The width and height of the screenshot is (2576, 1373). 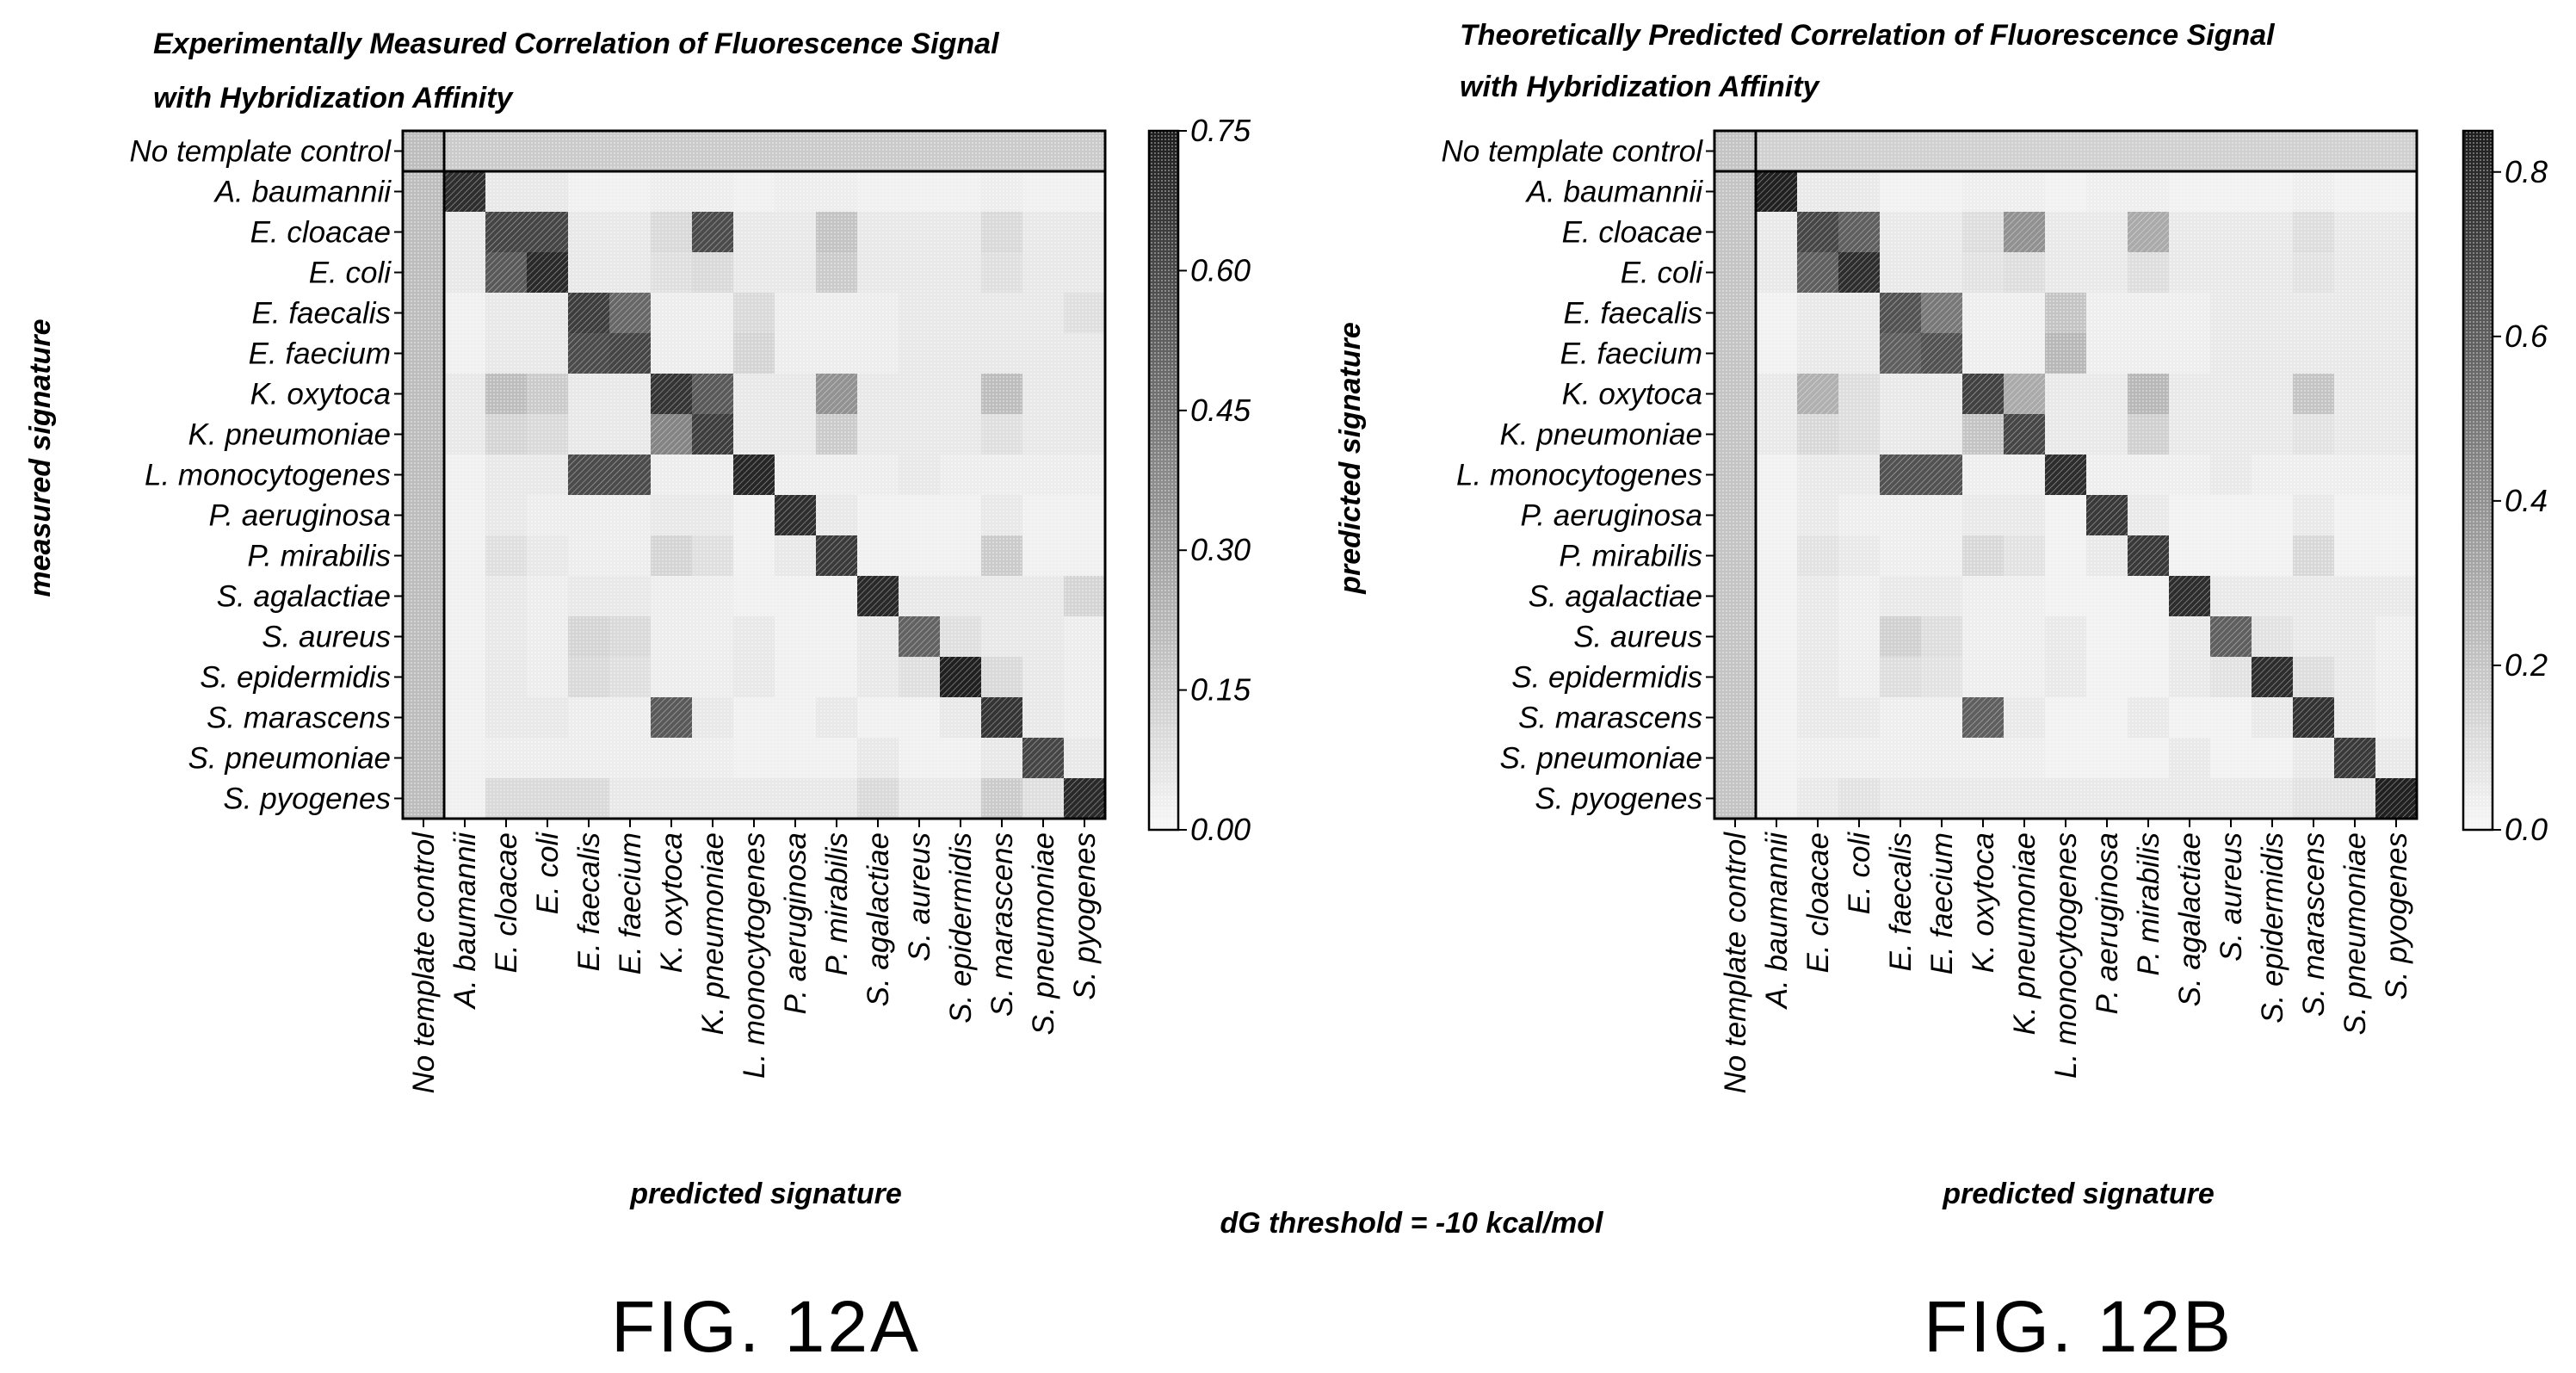 I want to click on y-tick-label-l-monocytogenes: L. monocytogenes, so click(x=1579, y=475).